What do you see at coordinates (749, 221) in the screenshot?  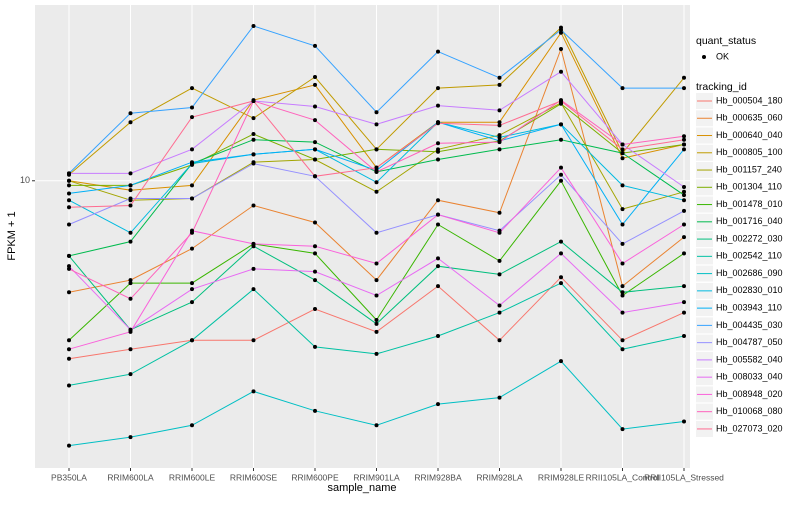 I see `legend-label: Hb_001716_040` at bounding box center [749, 221].